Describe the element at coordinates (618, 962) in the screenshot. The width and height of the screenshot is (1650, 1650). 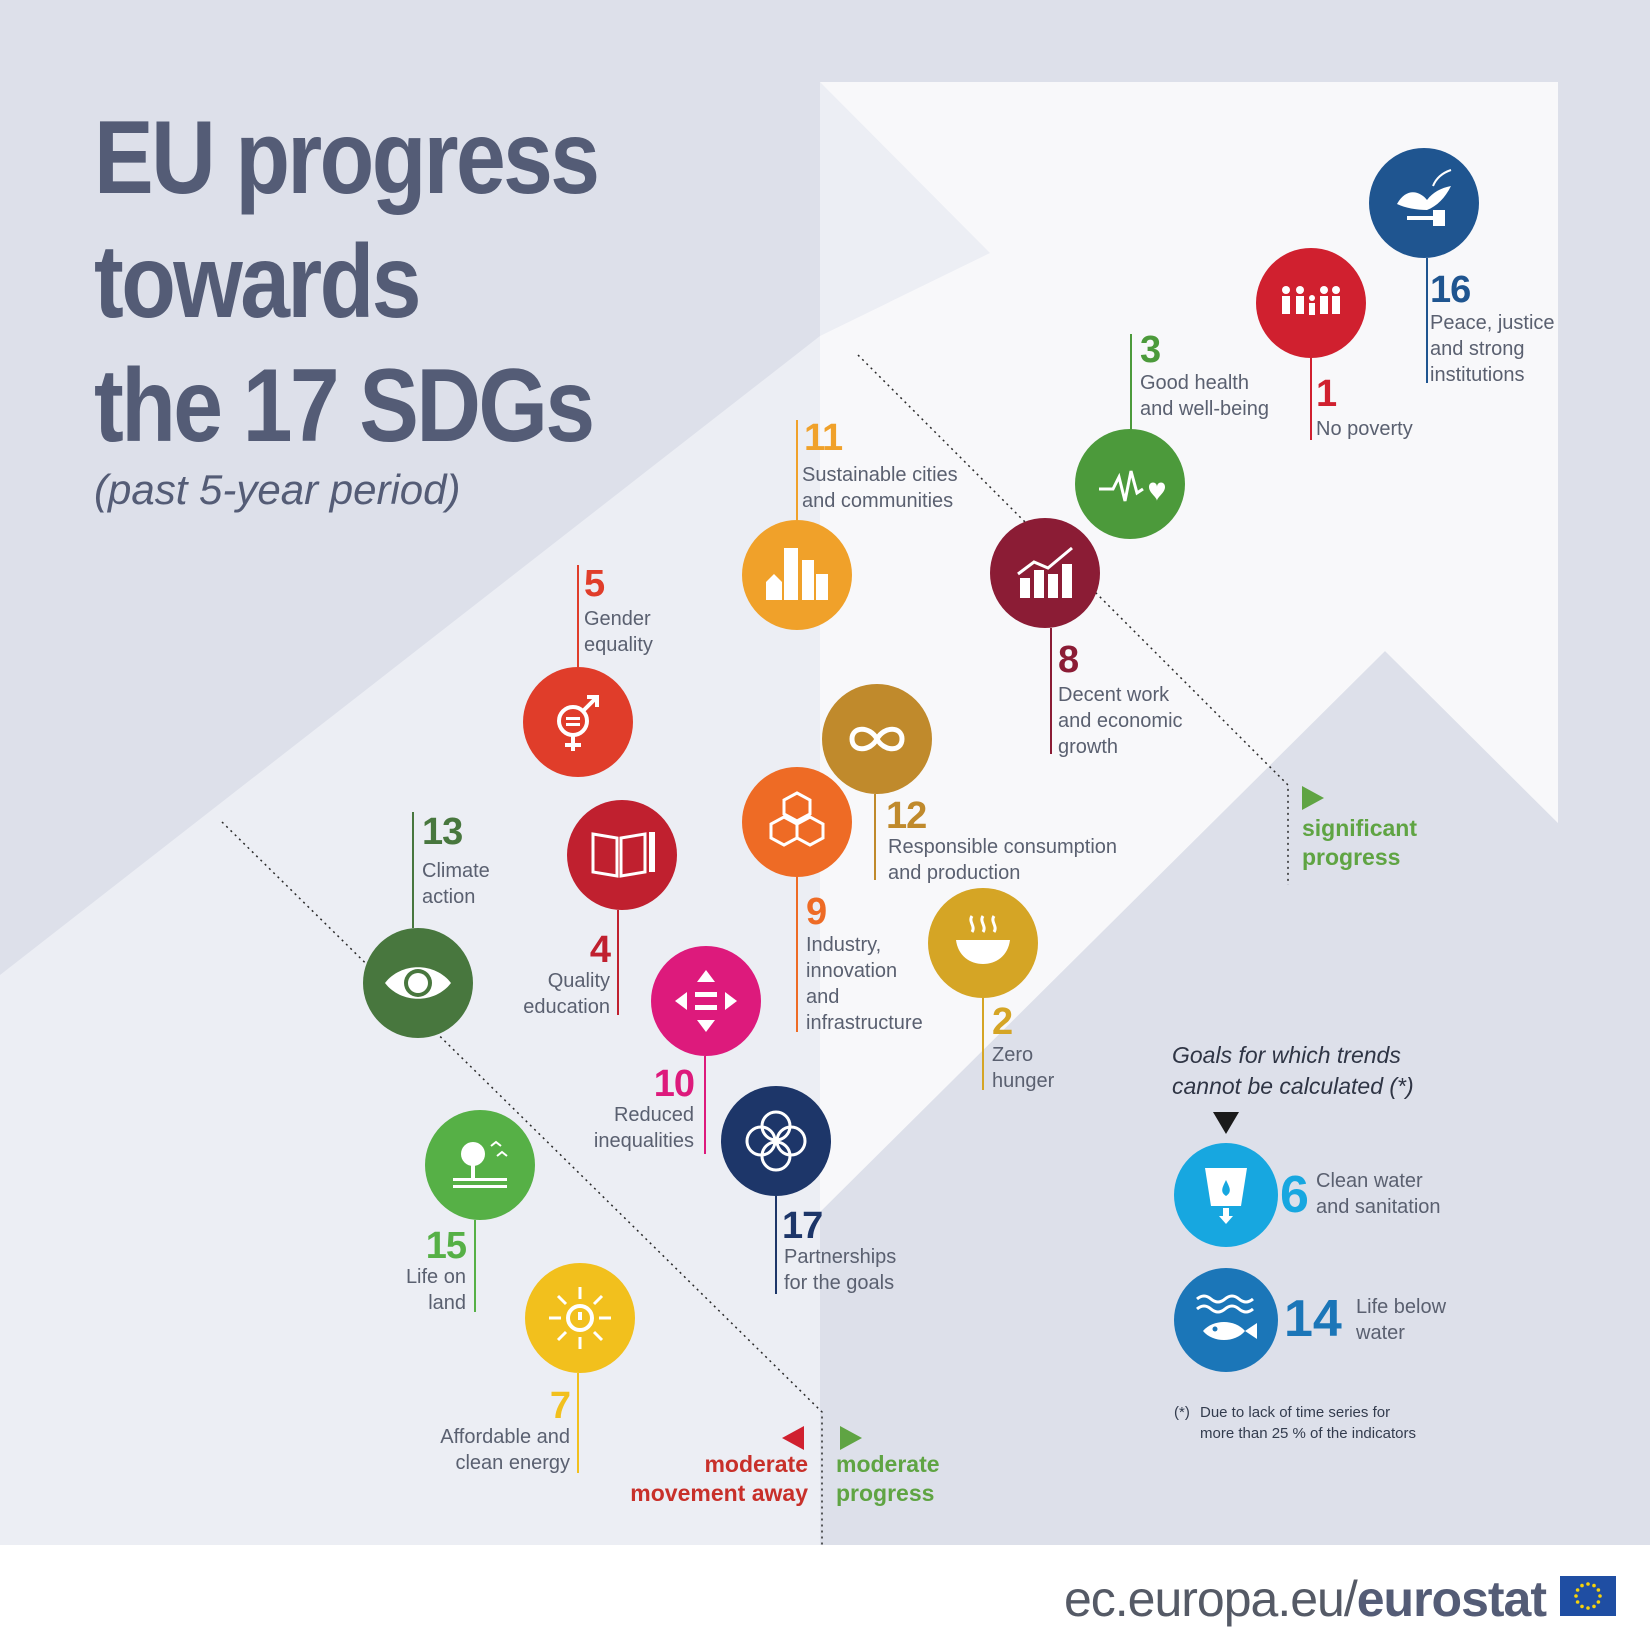
I see `goal-4-stem` at that location.